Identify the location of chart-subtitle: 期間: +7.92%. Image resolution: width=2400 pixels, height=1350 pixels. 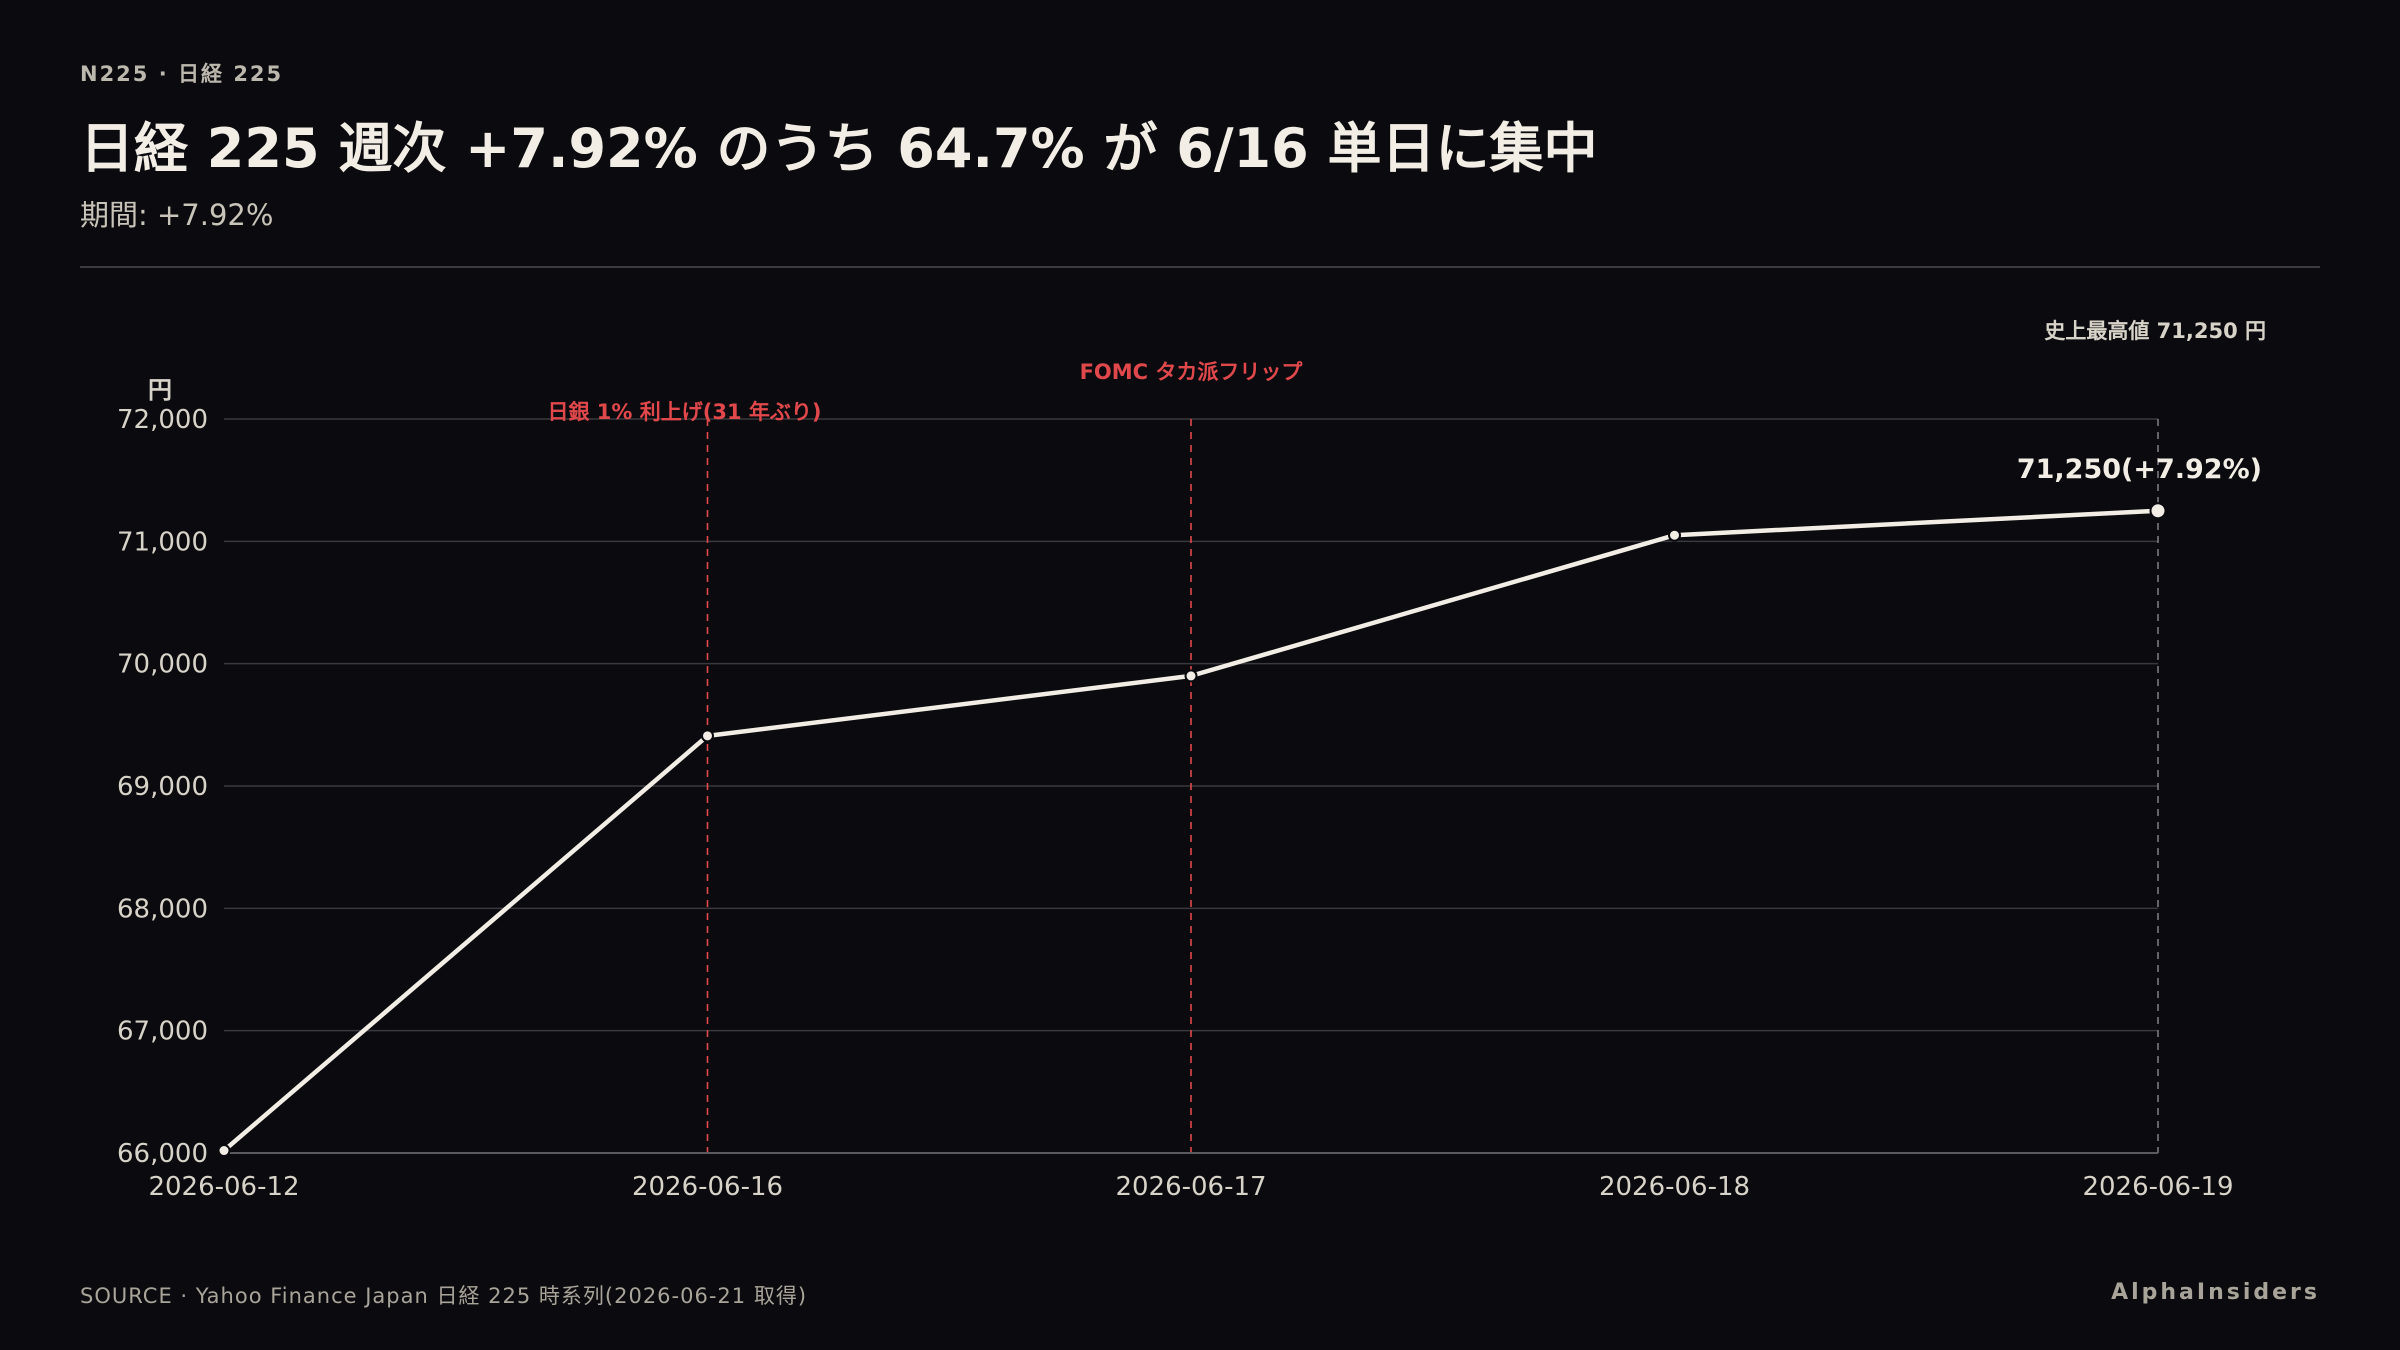
(177, 215).